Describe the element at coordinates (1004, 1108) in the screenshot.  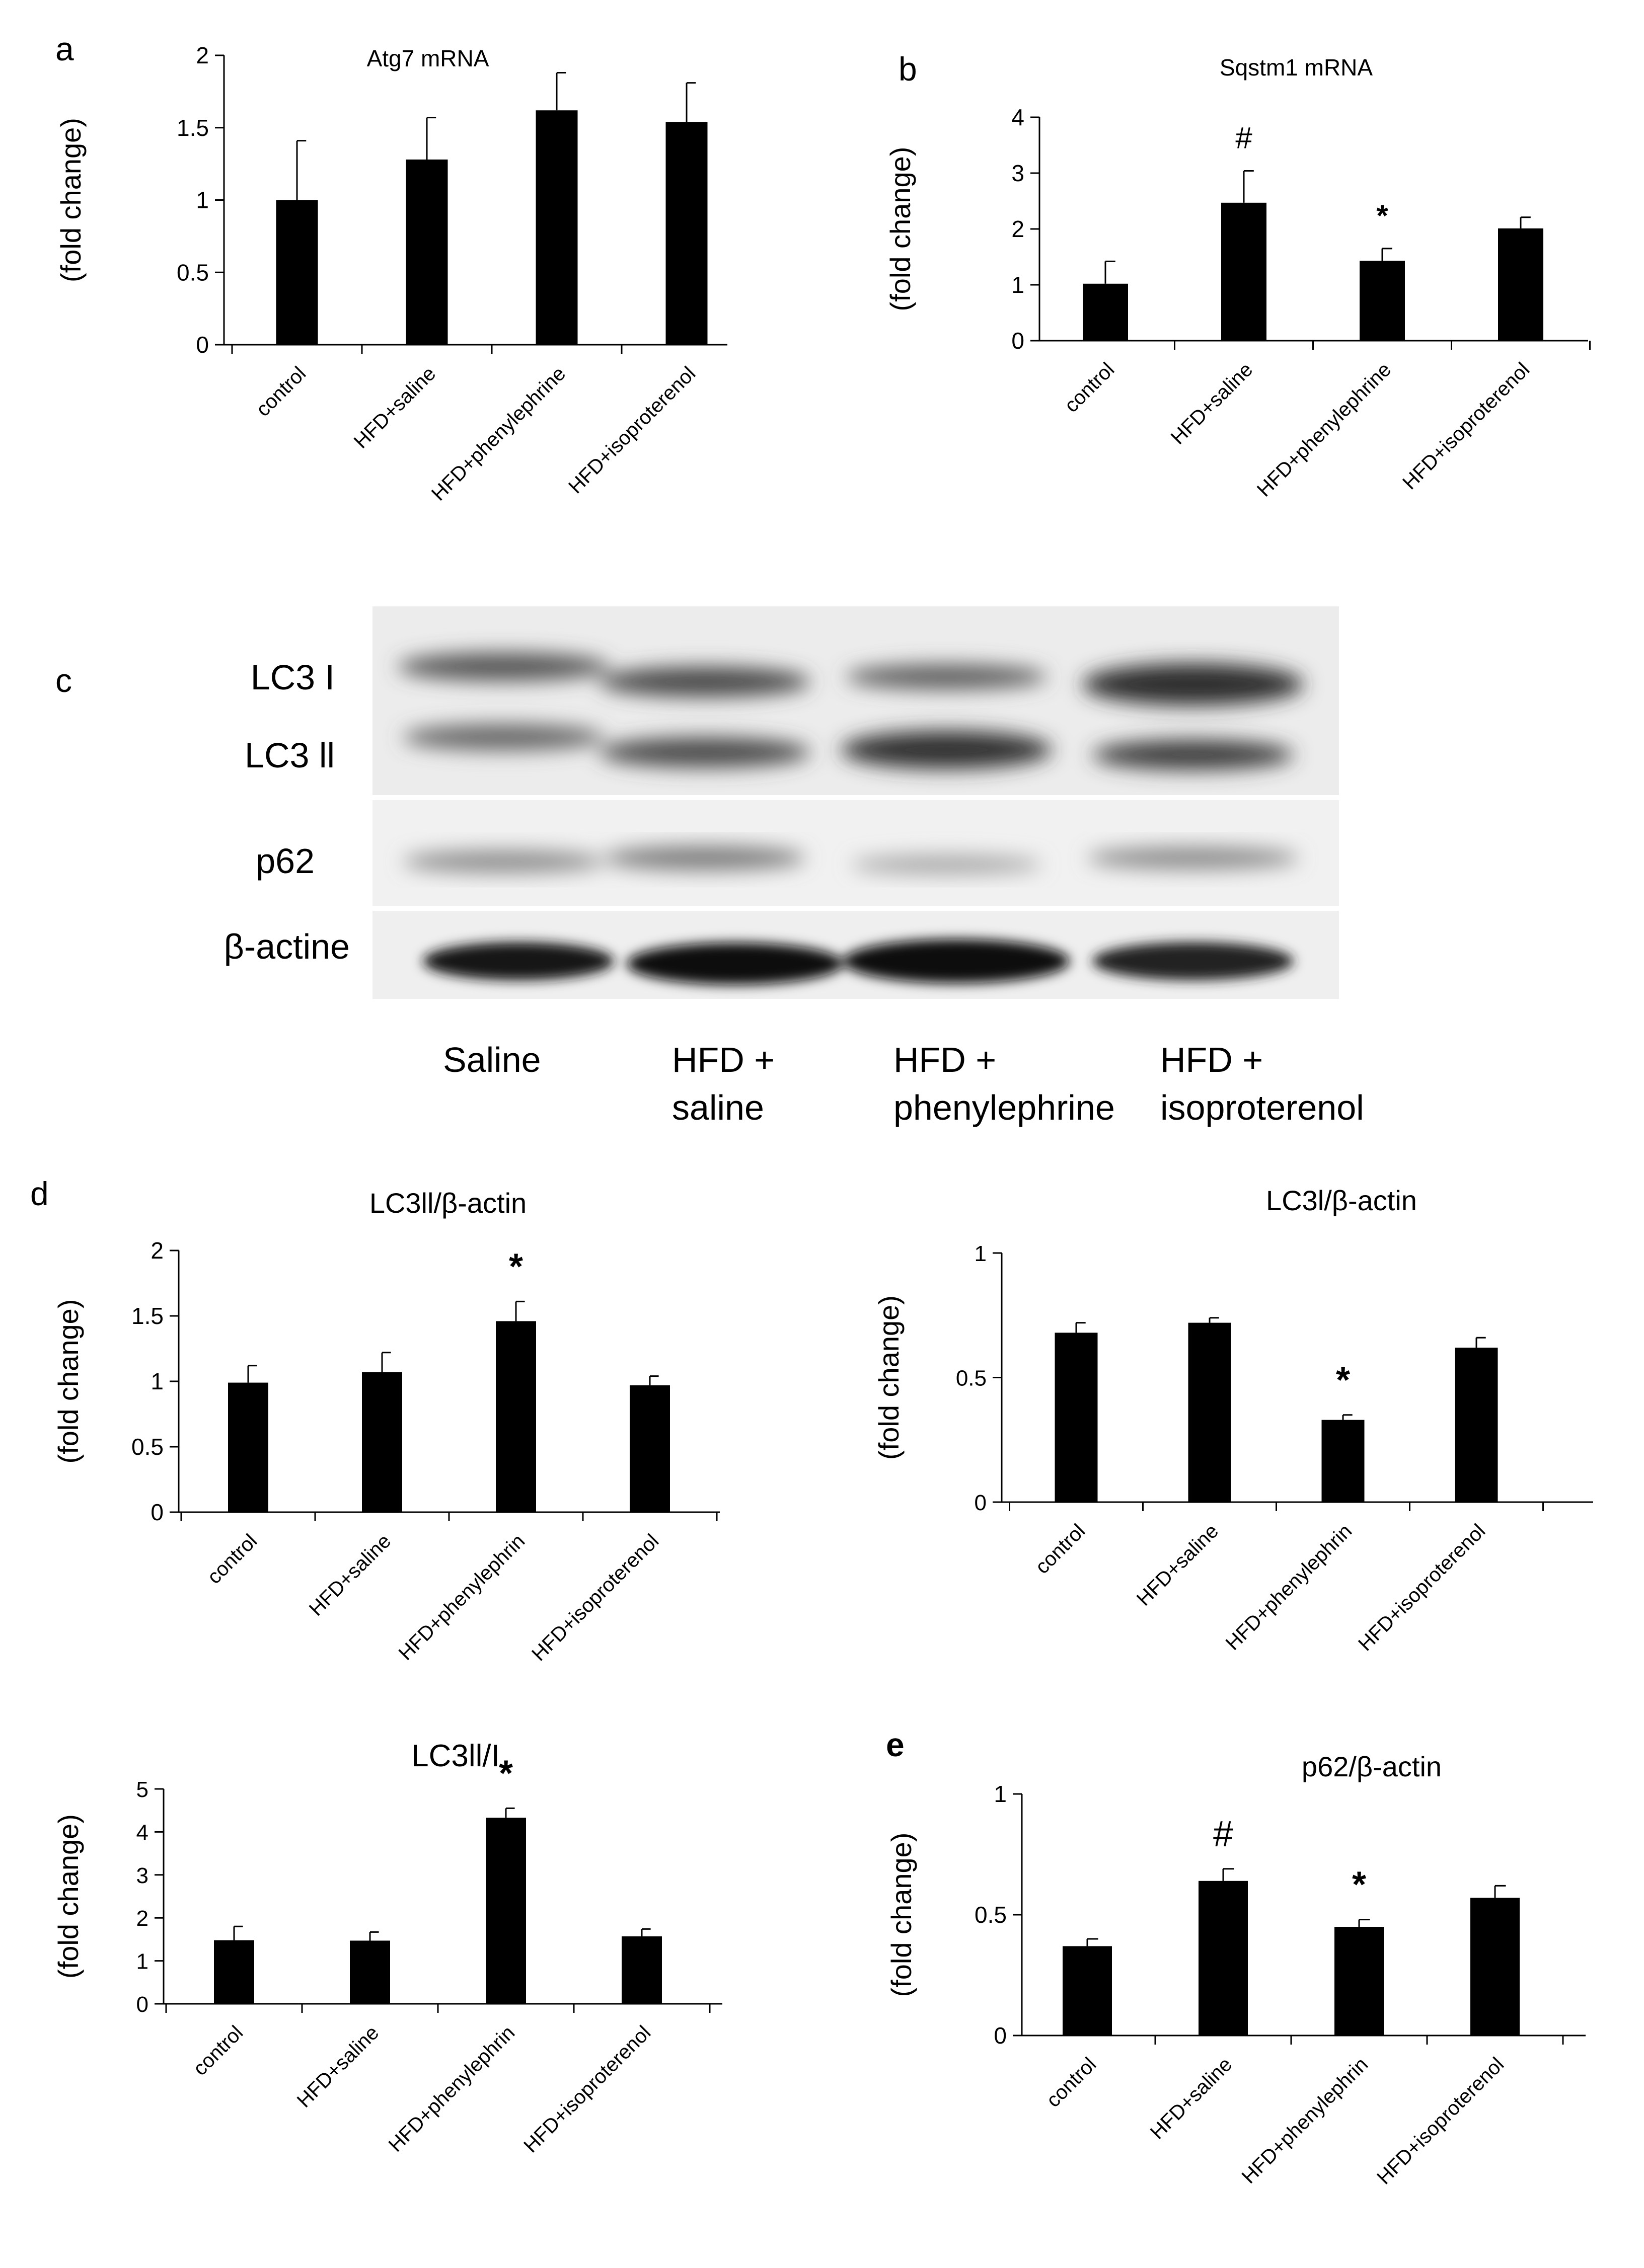
I see `lane-label-3-line2: phenylephrine` at that location.